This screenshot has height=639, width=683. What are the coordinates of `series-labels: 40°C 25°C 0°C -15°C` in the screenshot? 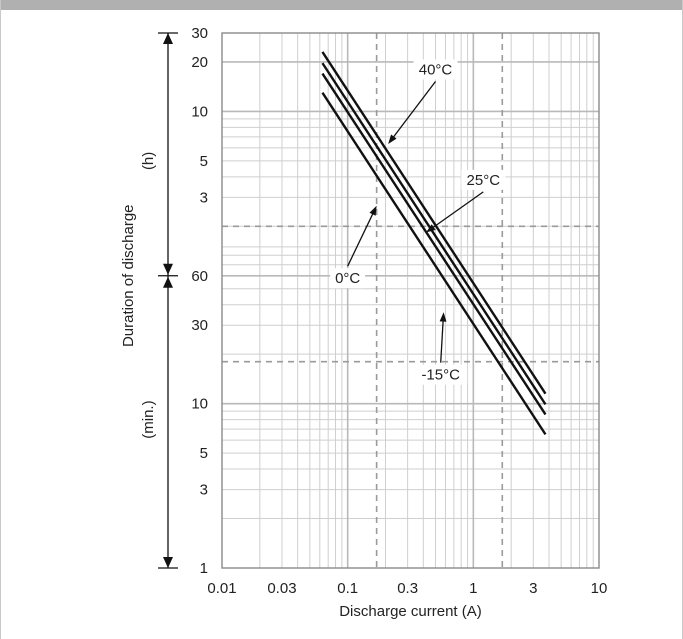 It's located at (418, 222).